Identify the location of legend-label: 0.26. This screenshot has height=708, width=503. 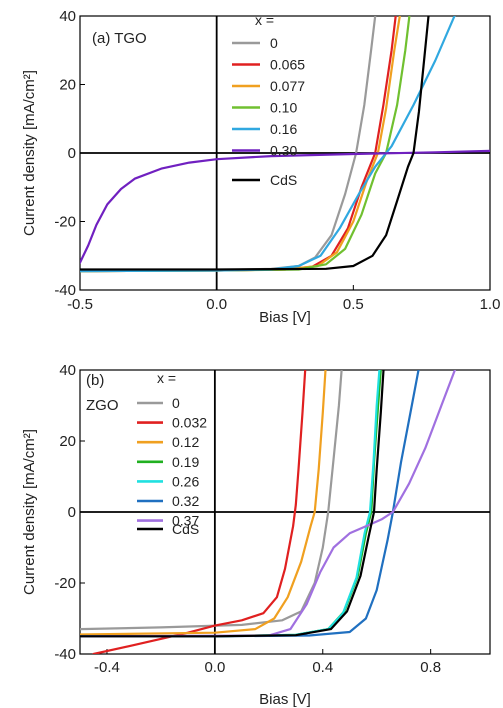
(185, 481).